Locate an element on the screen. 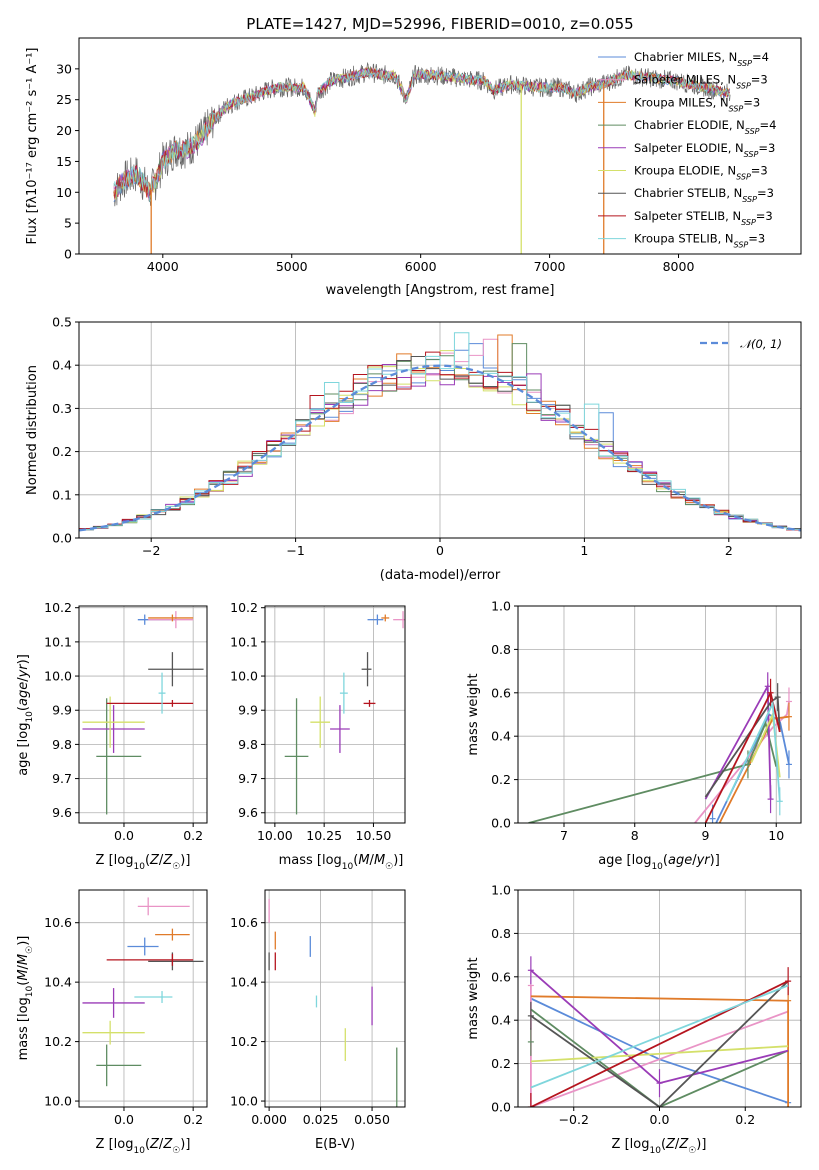 The height and width of the screenshot is (1170, 819). legend-label: Chabrier STELIB, NSSP=3 is located at coordinates (704, 195).